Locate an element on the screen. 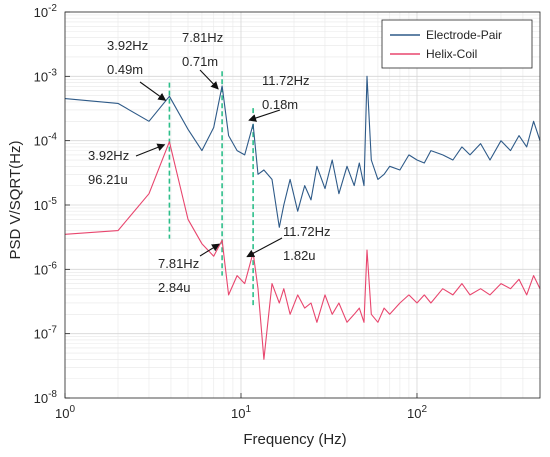 This screenshot has width=550, height=457. x-tick-label: 10⁰ is located at coordinates (65, 412).